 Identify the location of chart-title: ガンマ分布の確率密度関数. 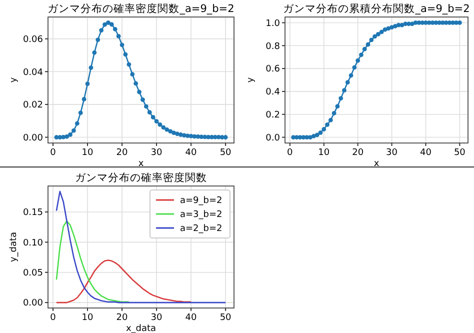
(141, 177).